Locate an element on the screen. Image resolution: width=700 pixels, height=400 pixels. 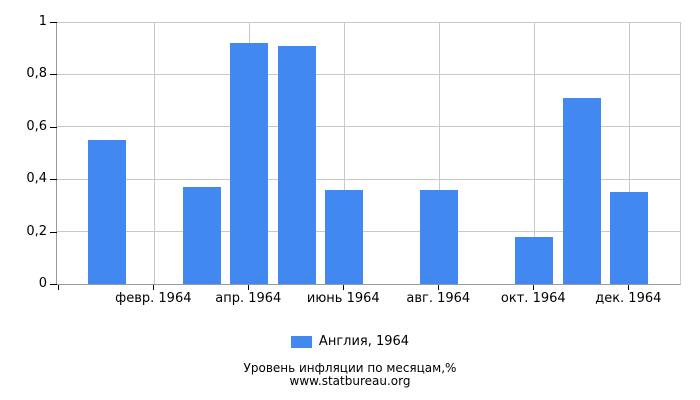
legend-swatch is located at coordinates (301, 341).